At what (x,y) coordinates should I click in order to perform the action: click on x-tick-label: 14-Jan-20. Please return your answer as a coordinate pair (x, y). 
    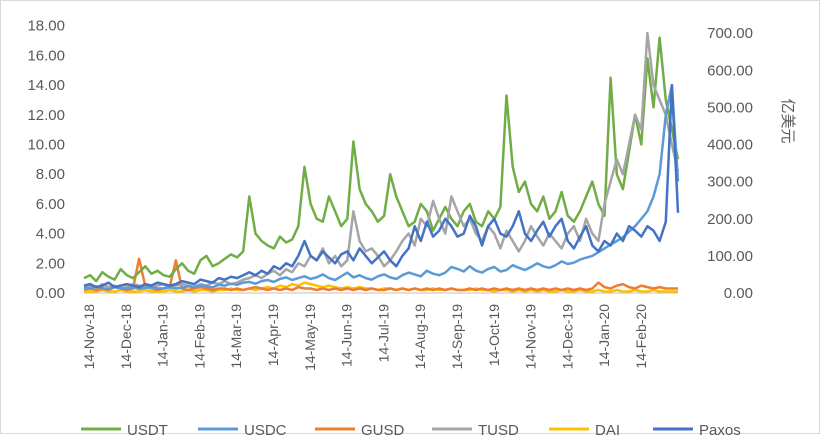
    Looking at the image, I should click on (604, 335).